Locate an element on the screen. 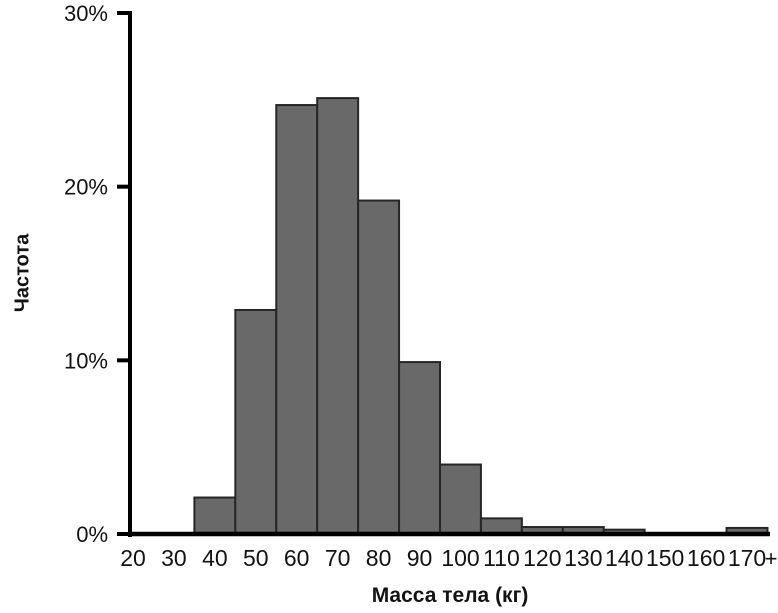 The height and width of the screenshot is (613, 778). bar-100kg is located at coordinates (460, 499).